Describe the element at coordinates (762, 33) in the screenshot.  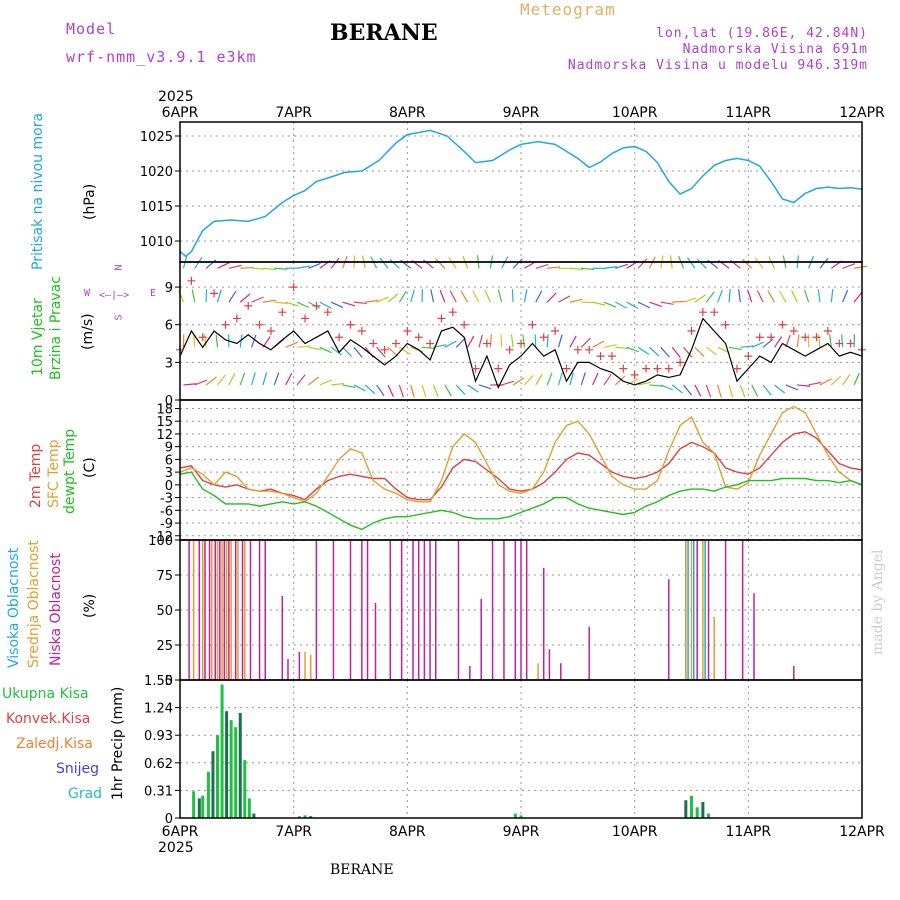
I see `lonlat-label: lon,lat (19.86E, 42.84N)` at that location.